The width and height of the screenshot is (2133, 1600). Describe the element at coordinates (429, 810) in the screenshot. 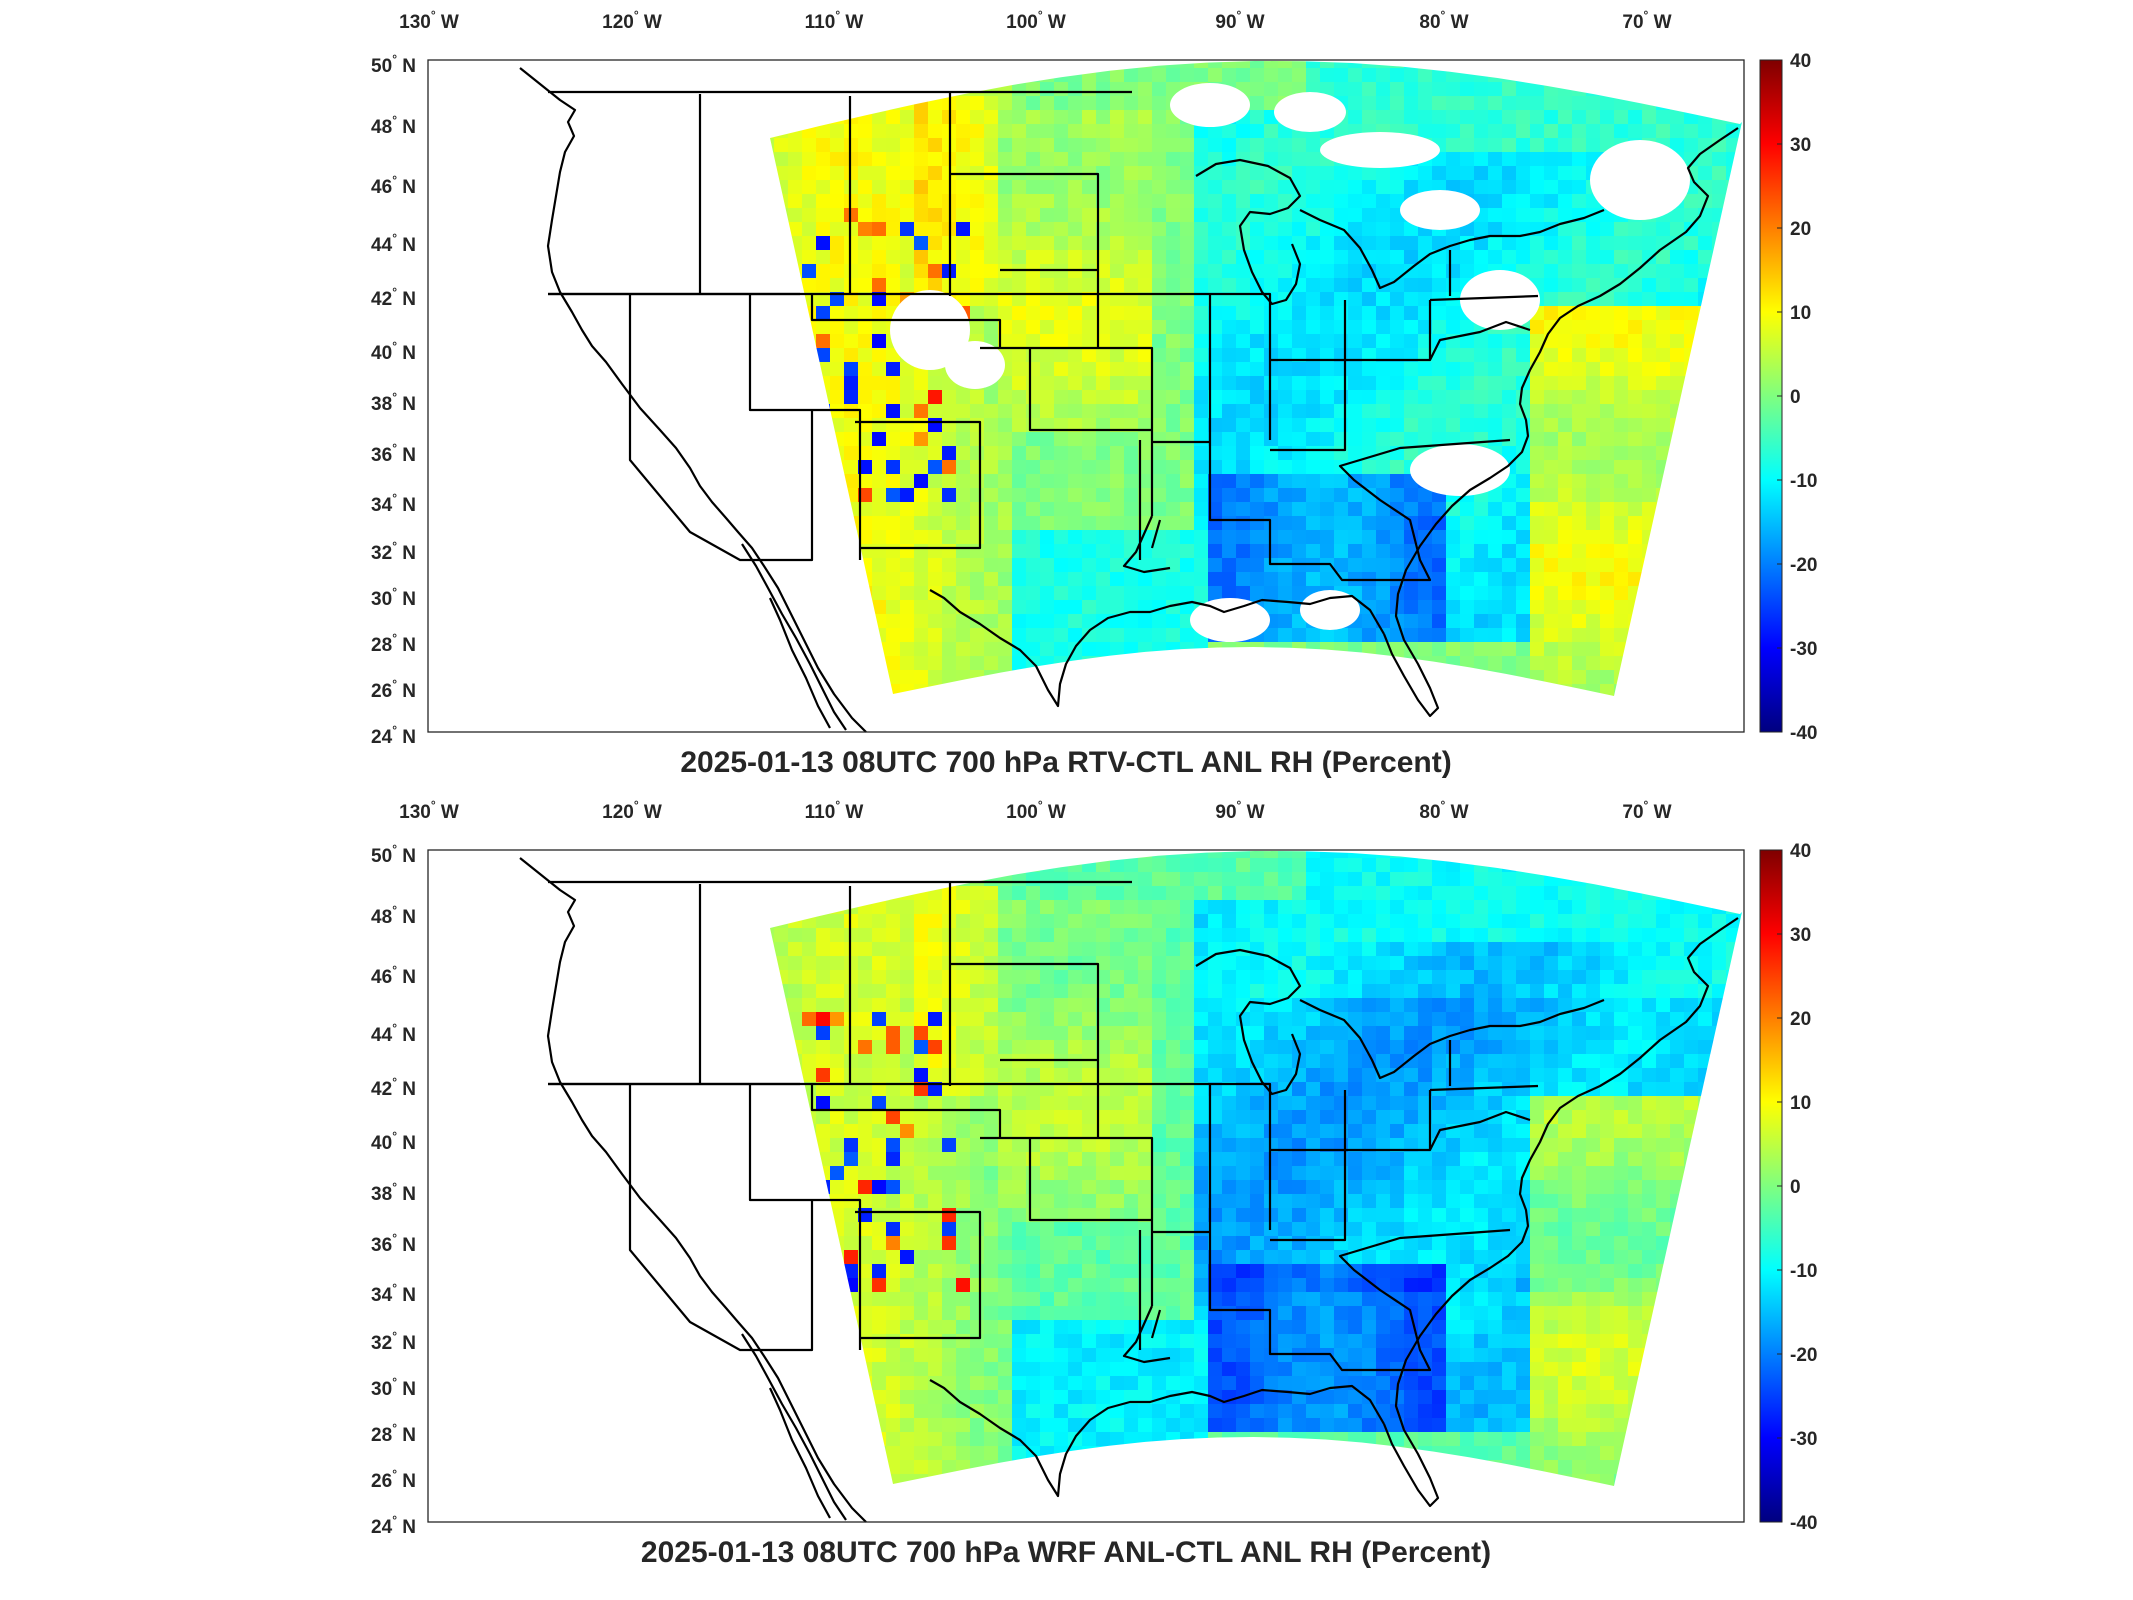

I see `lon-tick-label: 130° W` at that location.